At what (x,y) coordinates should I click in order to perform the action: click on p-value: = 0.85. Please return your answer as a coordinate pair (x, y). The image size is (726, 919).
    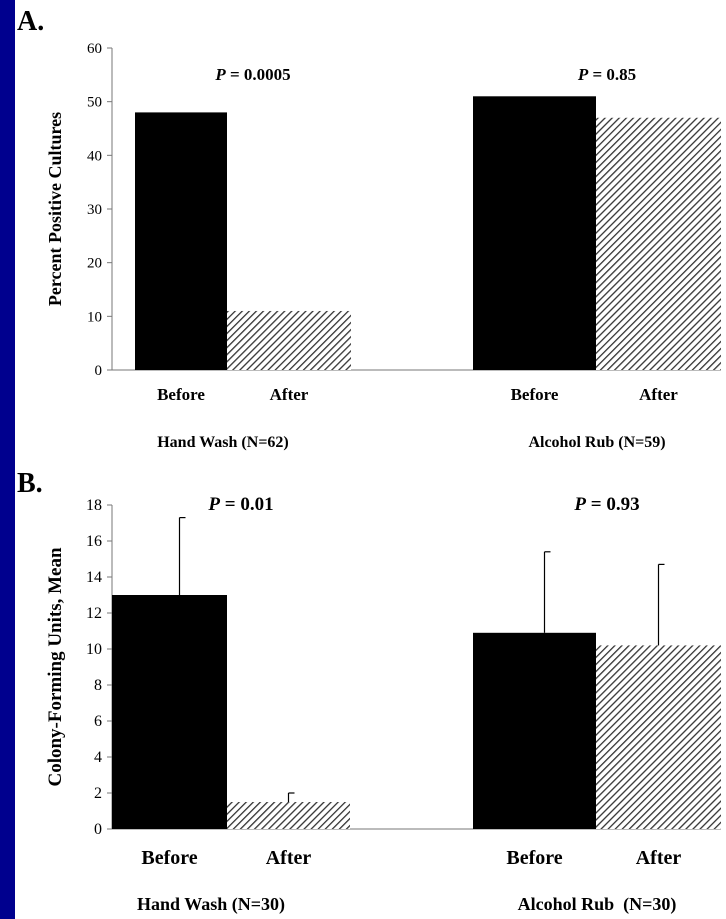
    Looking at the image, I should click on (612, 74).